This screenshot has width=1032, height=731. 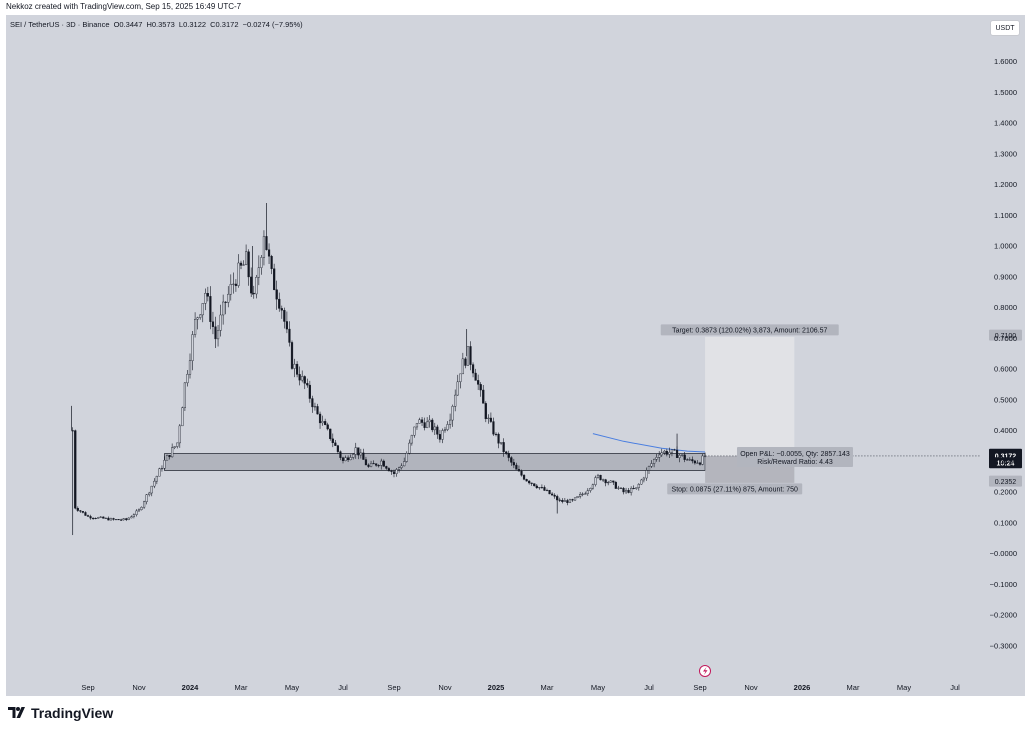 What do you see at coordinates (1005, 338) in the screenshot?
I see `y-tick-label: 0.7000` at bounding box center [1005, 338].